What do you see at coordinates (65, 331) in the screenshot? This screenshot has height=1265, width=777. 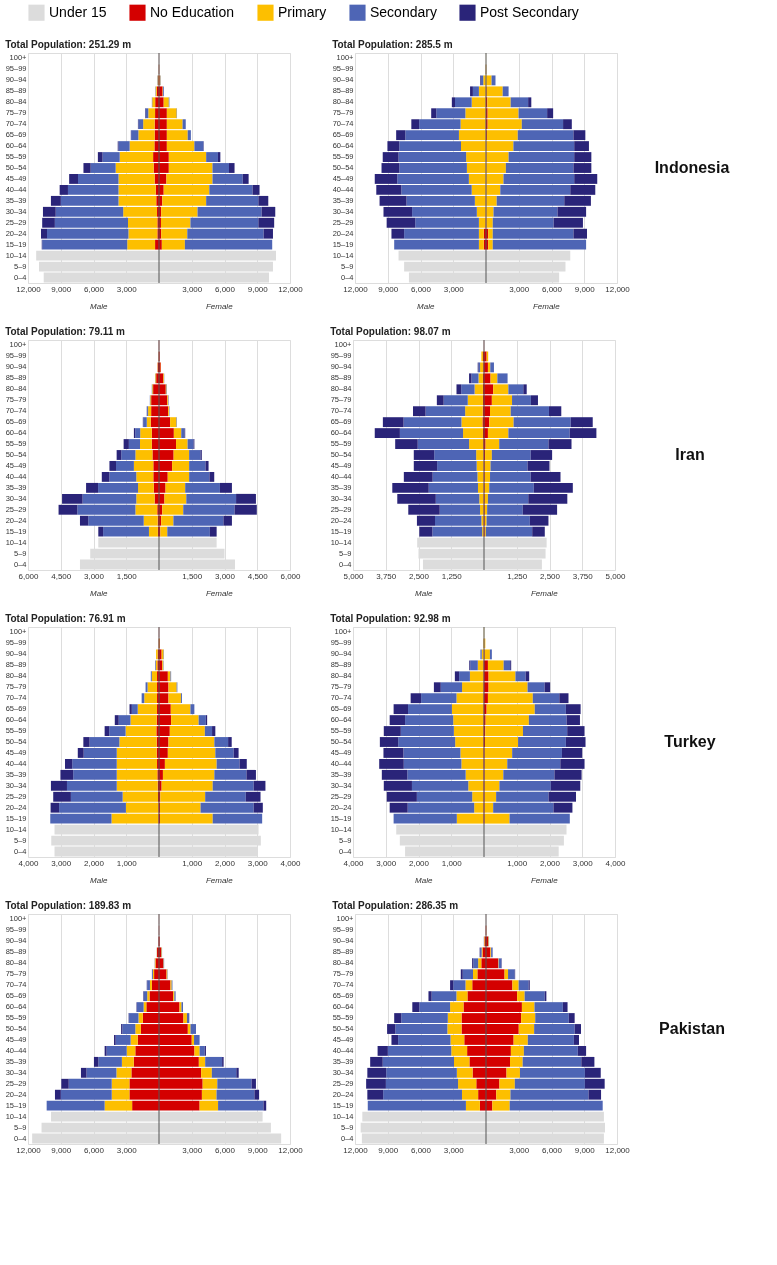 I see `chart-title: Total Population: 79.11 m` at bounding box center [65, 331].